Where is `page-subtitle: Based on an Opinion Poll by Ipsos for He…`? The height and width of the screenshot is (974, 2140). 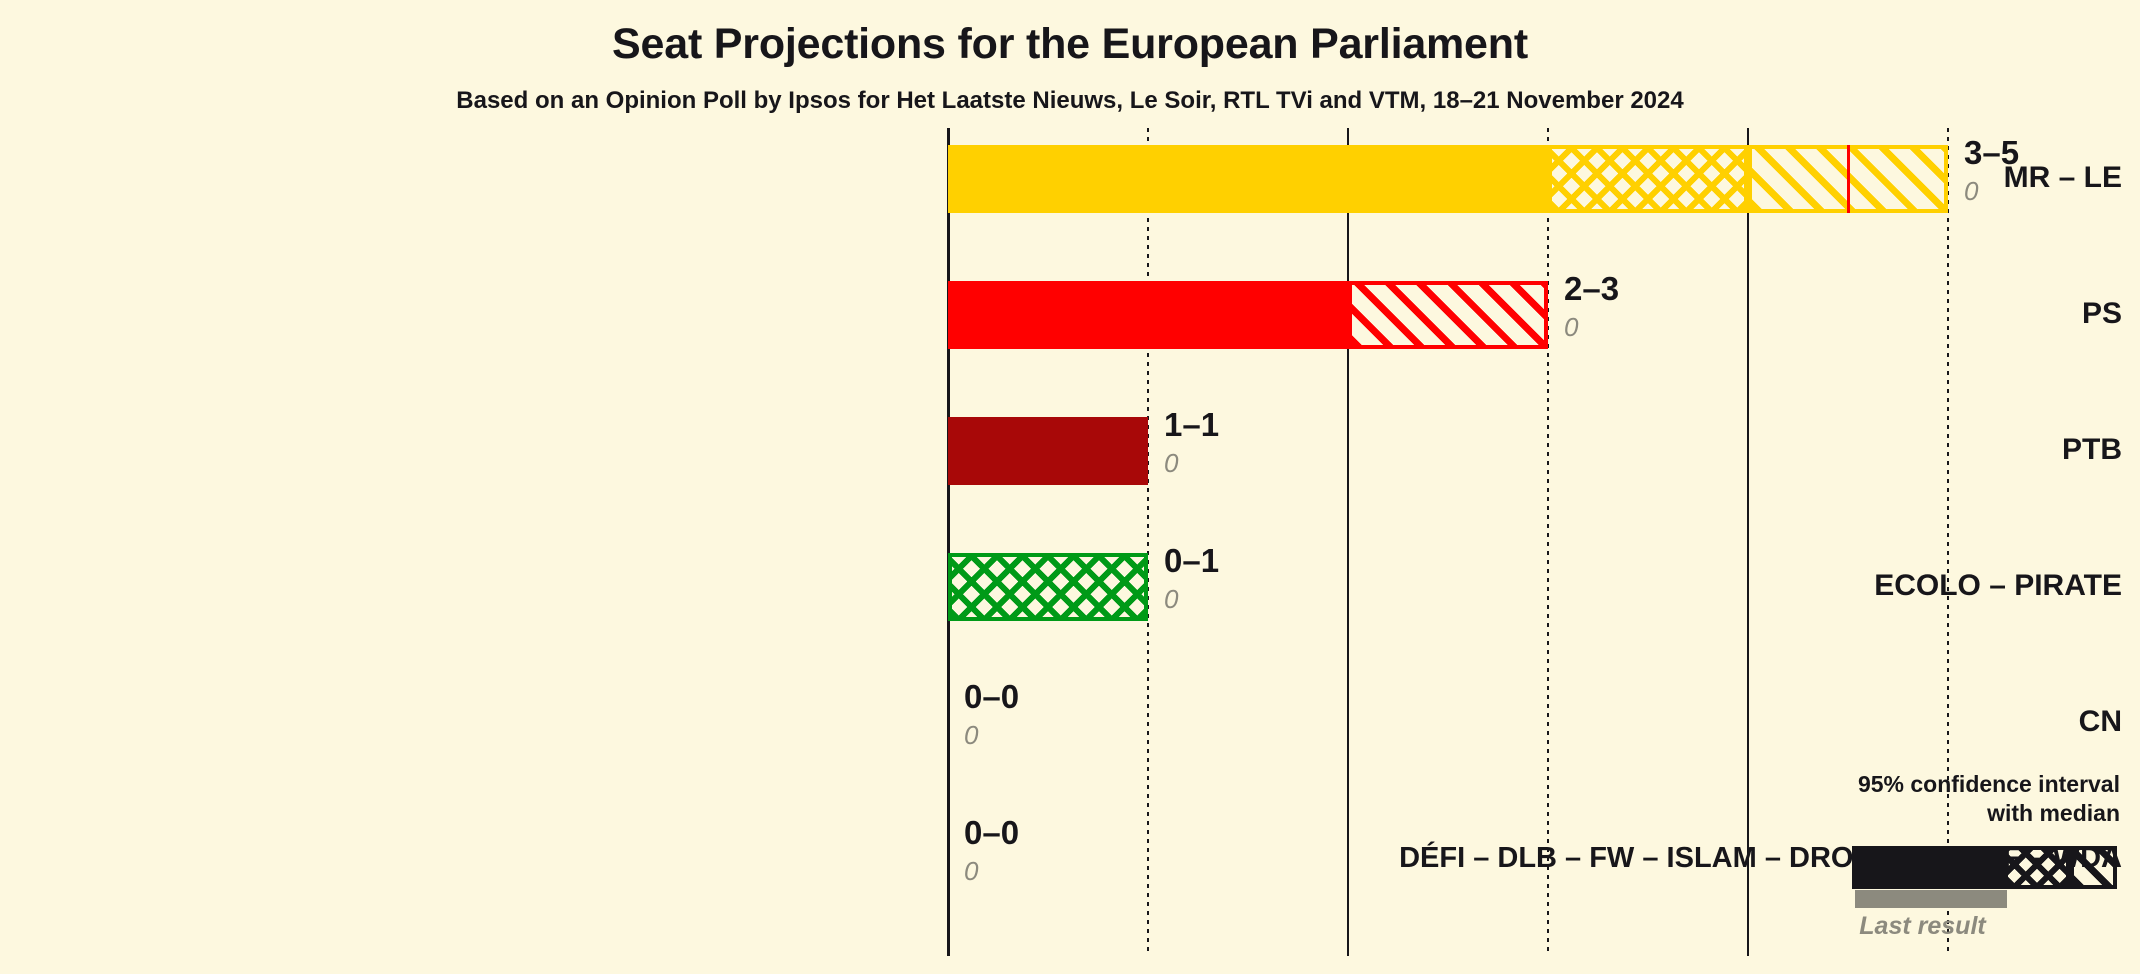
page-subtitle: Based on an Opinion Poll by Ipsos for He… is located at coordinates (1070, 100).